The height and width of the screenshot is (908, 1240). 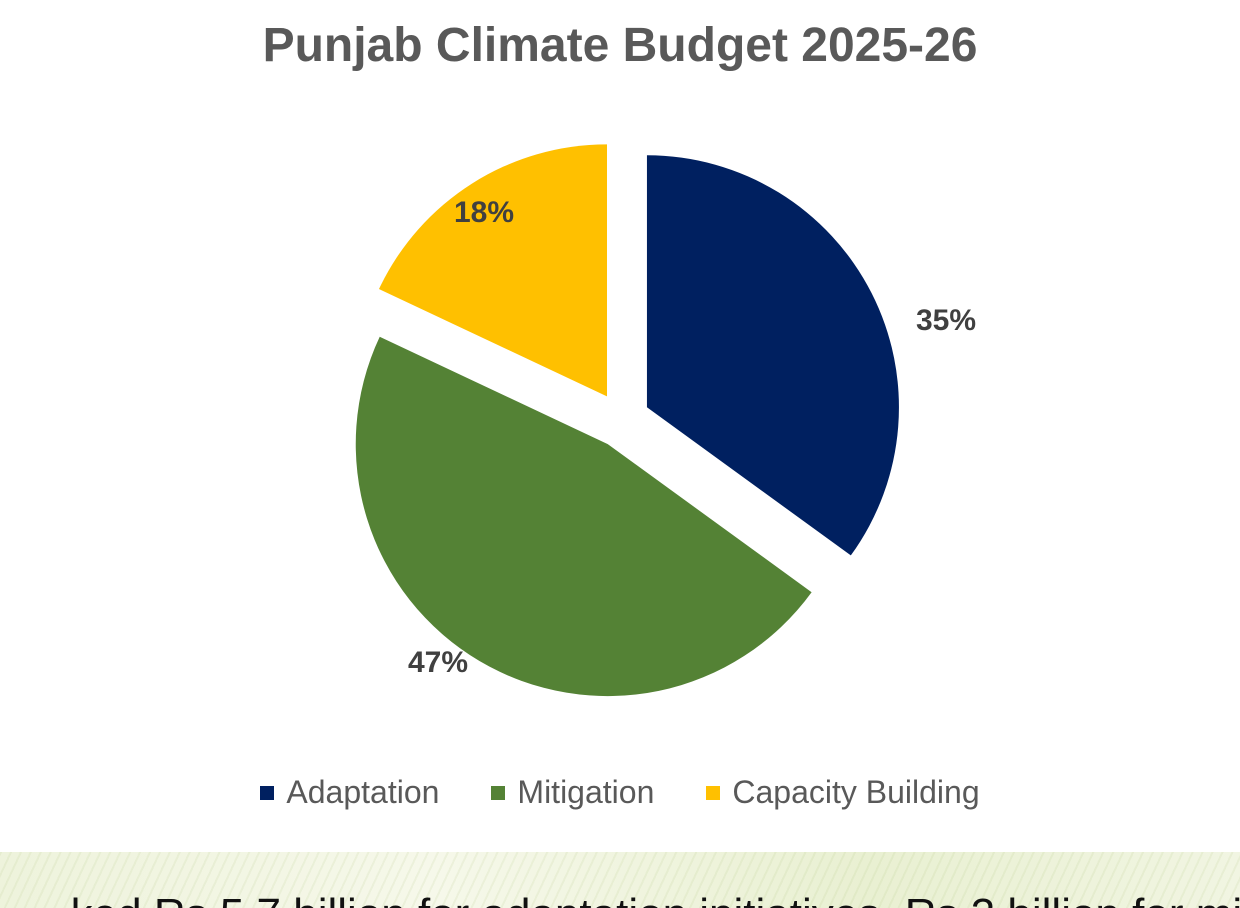 I want to click on legend-label-capacity-building: Capacity Building, so click(x=856, y=792).